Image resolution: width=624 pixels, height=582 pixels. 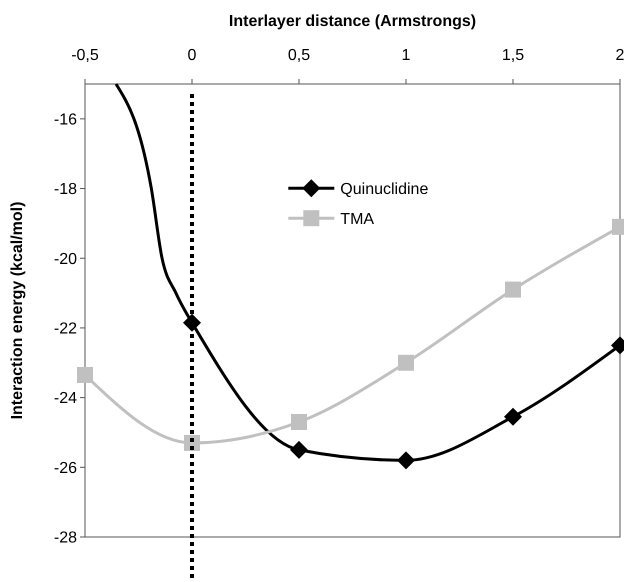 What do you see at coordinates (406, 55) in the screenshot?
I see `x-tick-label: 1` at bounding box center [406, 55].